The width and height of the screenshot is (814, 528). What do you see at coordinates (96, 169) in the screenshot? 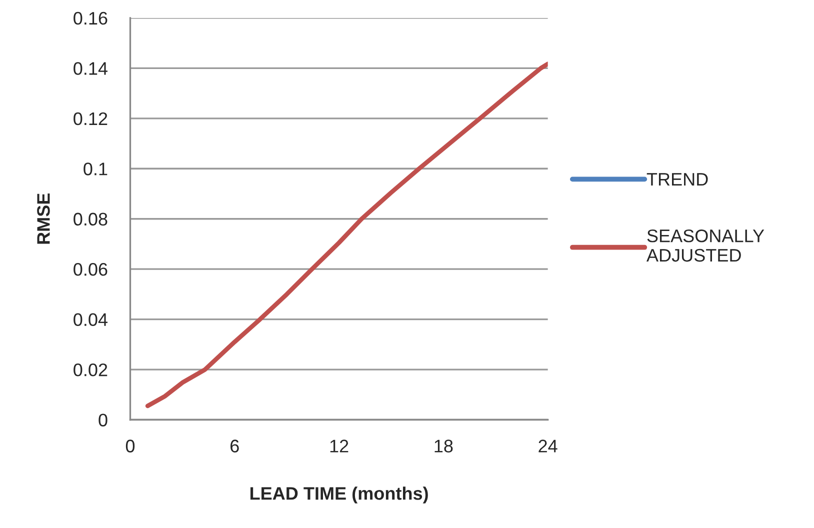
I see `y-tick-label: 0.1` at bounding box center [96, 169].